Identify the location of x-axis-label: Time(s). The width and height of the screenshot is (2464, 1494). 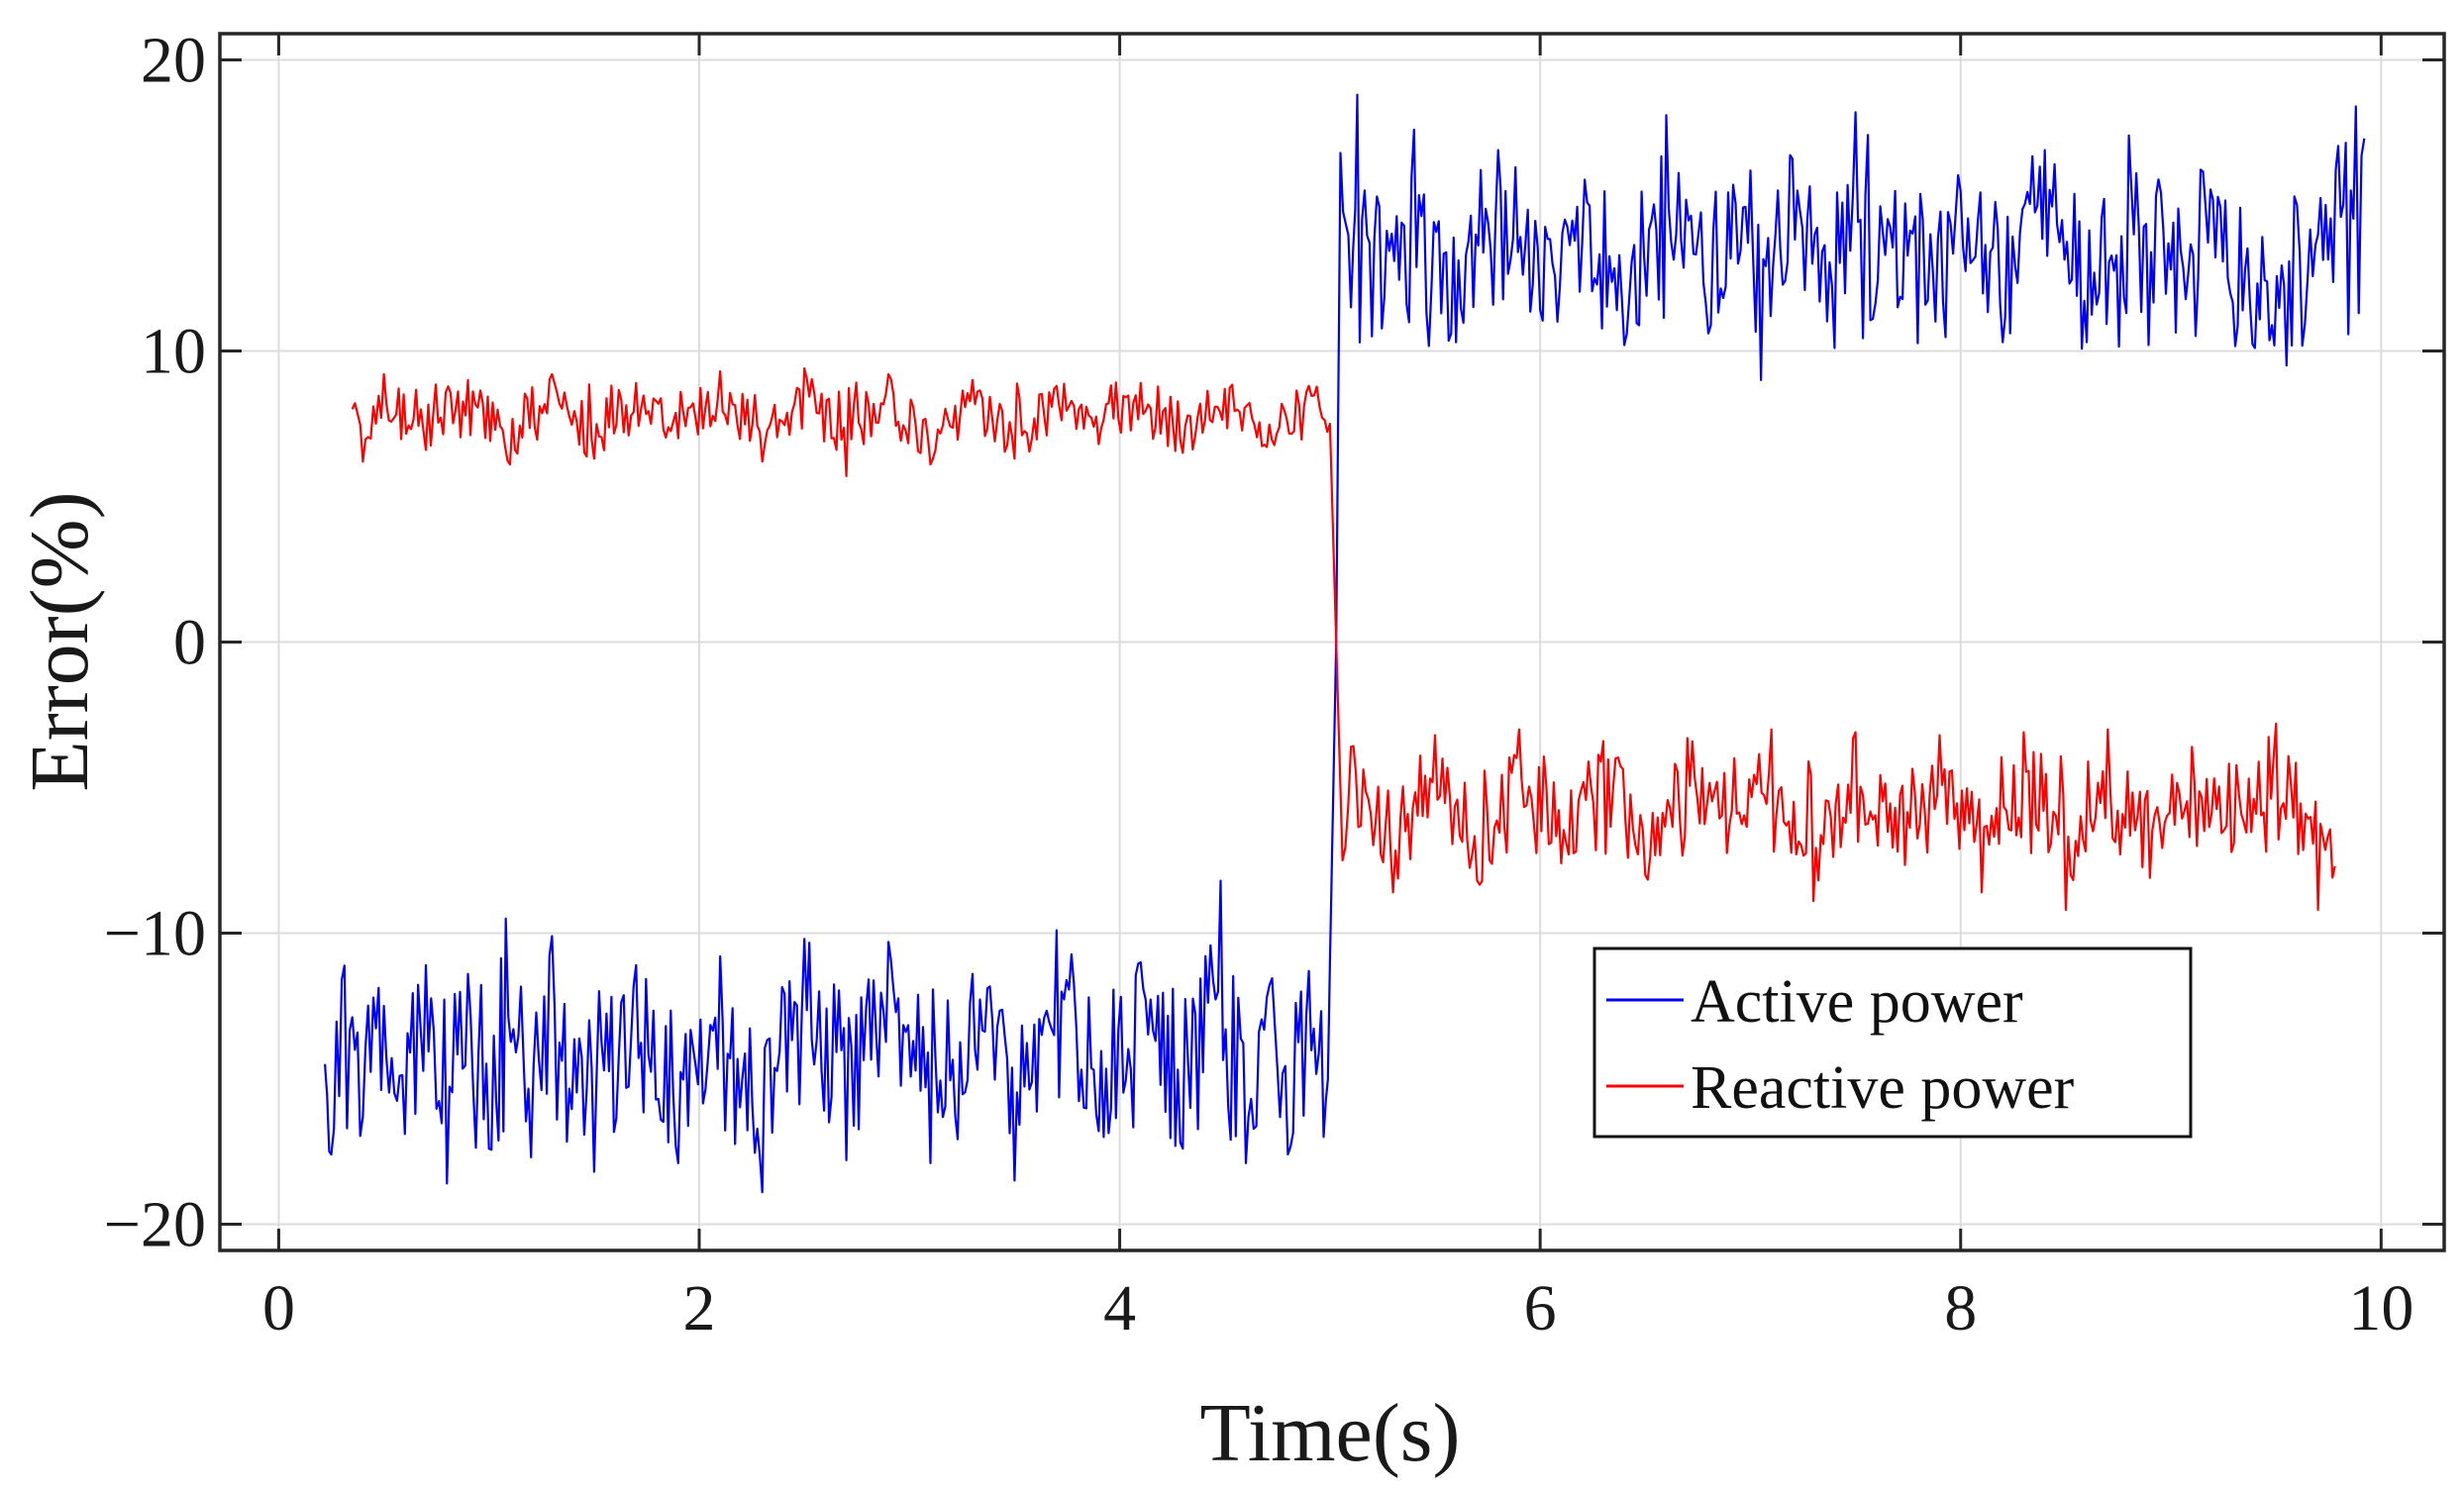
(1330, 1433).